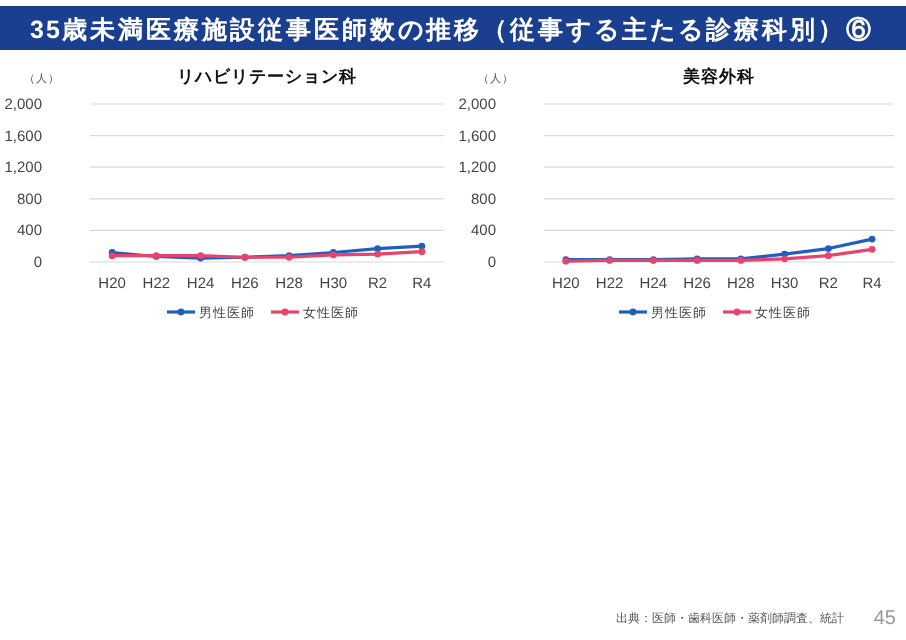 Image resolution: width=906 pixels, height=640 pixels. Describe the element at coordinates (885, 619) in the screenshot. I see `text: 45` at that location.